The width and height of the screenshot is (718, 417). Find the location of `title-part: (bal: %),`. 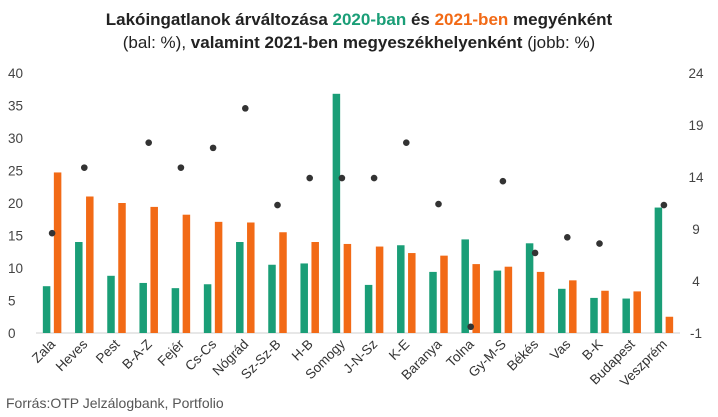

title-part: (bal: %), is located at coordinates (156, 42).